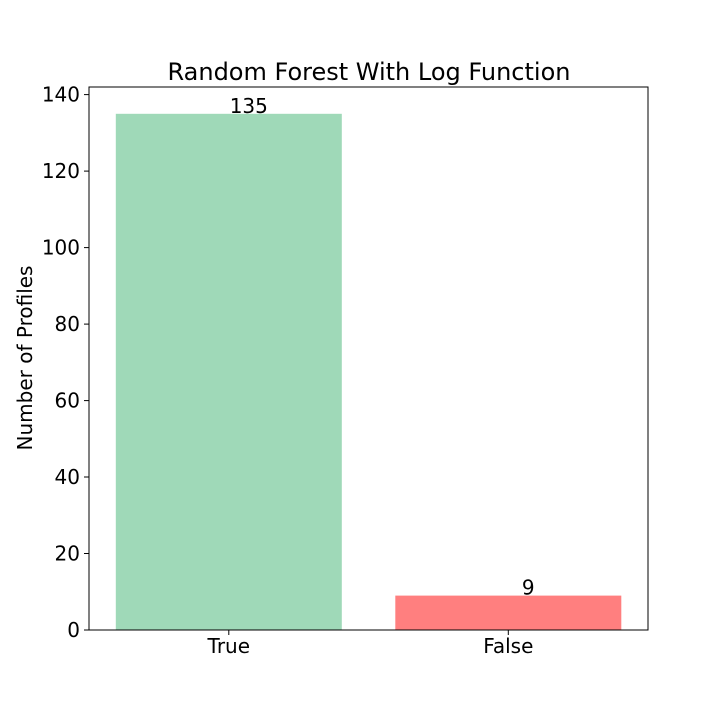 The image size is (720, 724). What do you see at coordinates (508, 612) in the screenshot?
I see `bar-false` at bounding box center [508, 612].